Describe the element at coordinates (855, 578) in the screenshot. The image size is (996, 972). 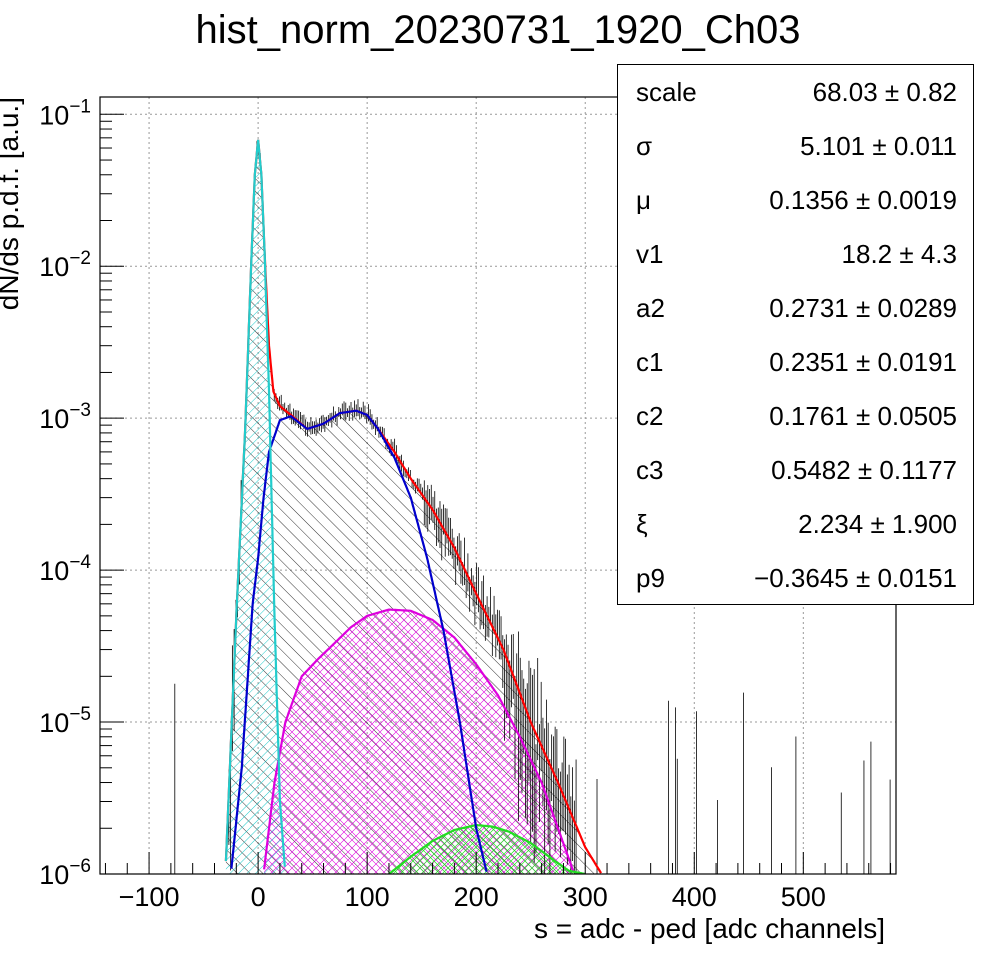
I see `stat-value: −0.3645 ± 0.0151` at that location.